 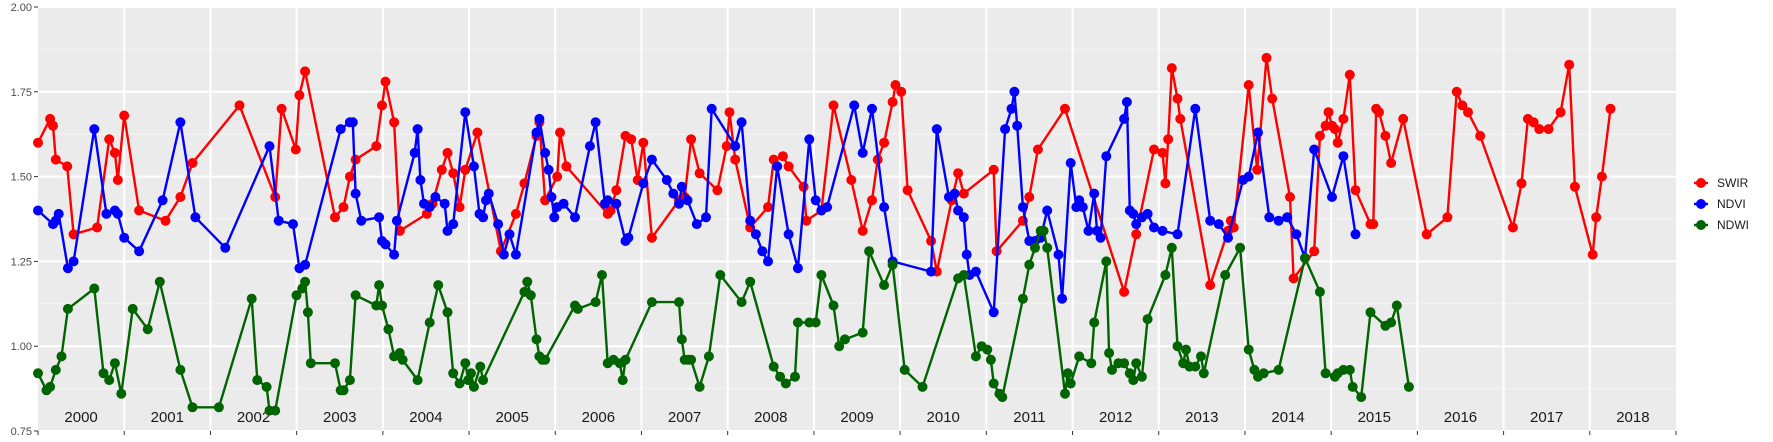 I want to click on year-label: 2017, so click(x=1546, y=417).